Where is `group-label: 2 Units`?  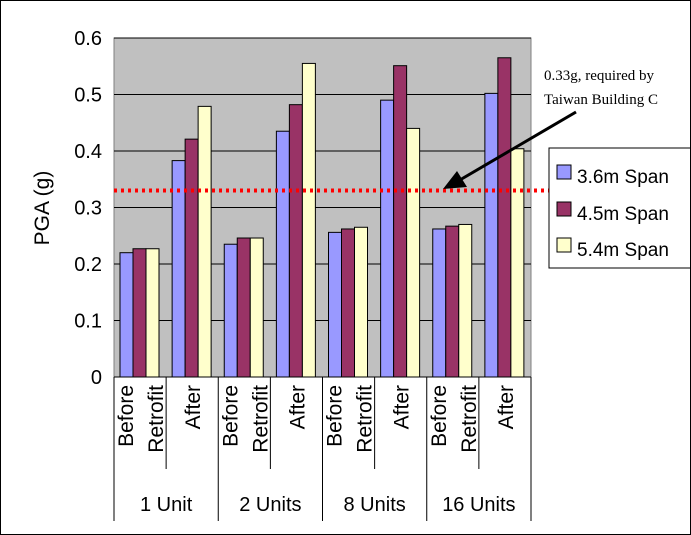 group-label: 2 Units is located at coordinates (270, 505).